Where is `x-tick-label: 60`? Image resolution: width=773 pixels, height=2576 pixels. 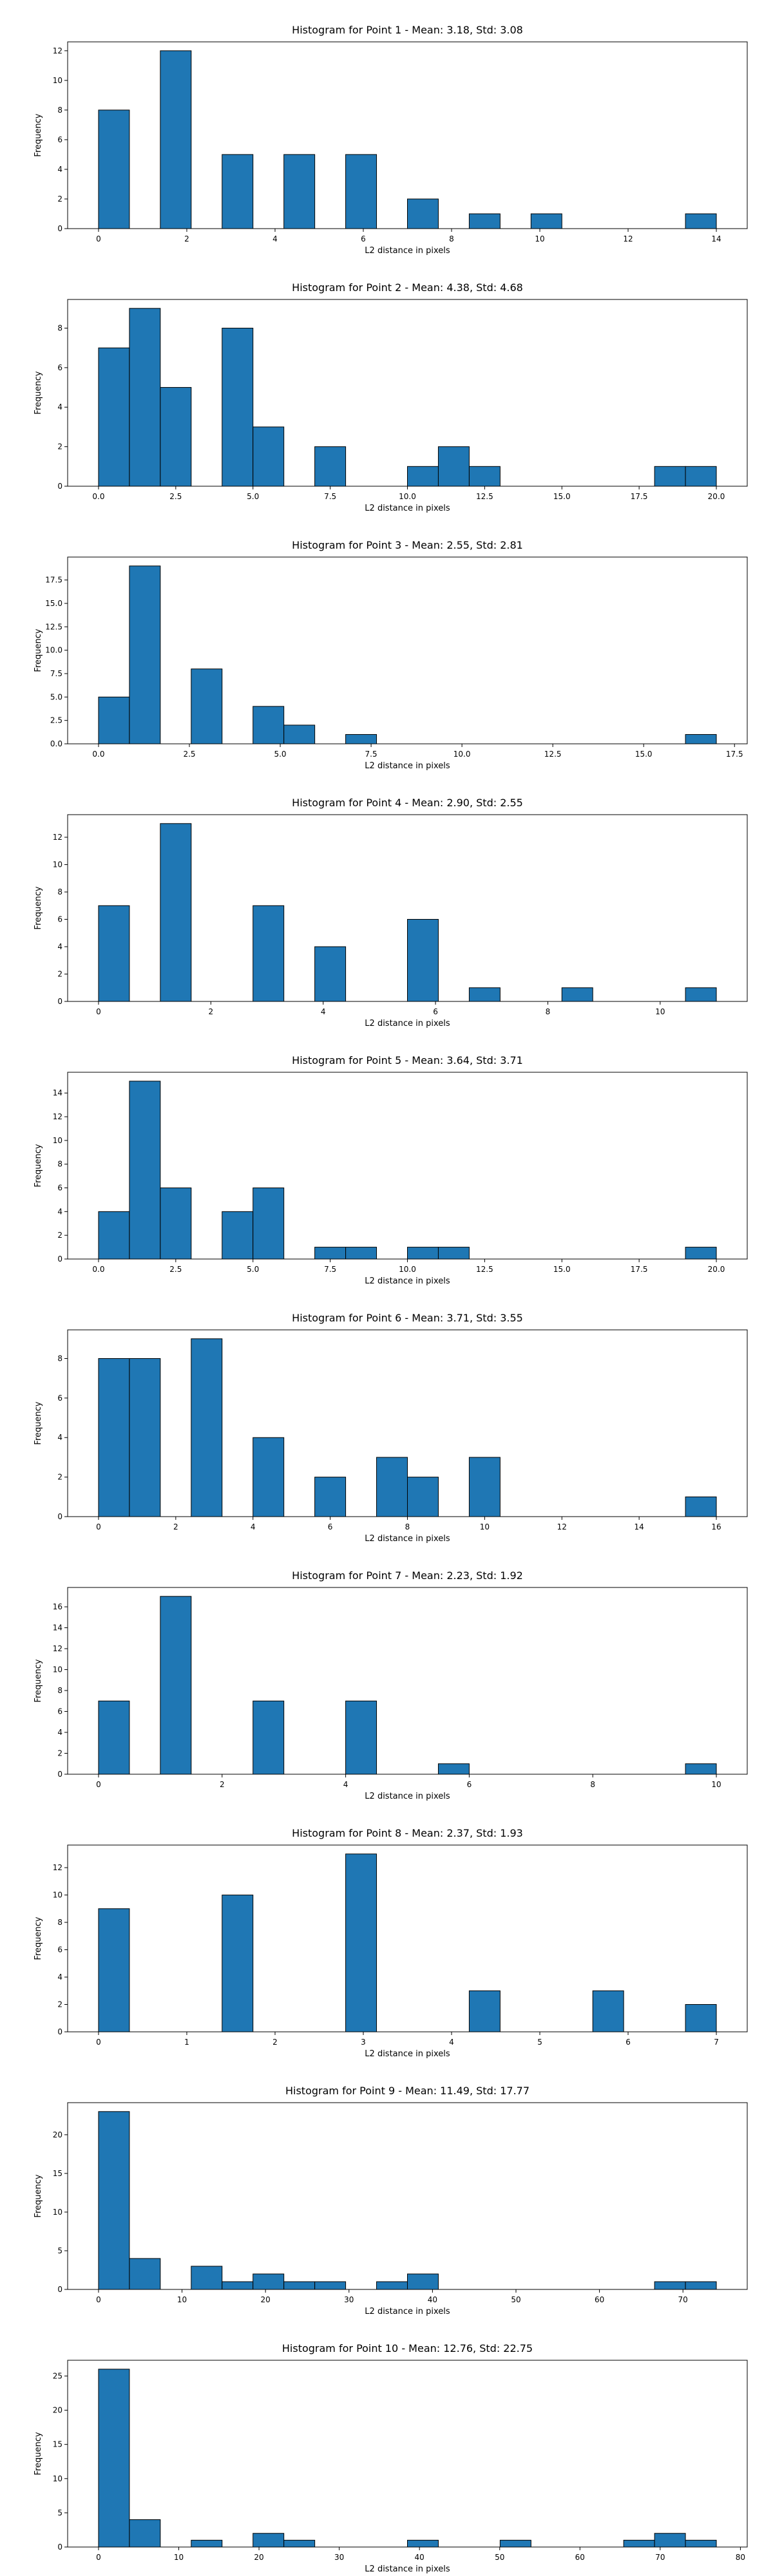 x-tick-label: 60 is located at coordinates (580, 2557).